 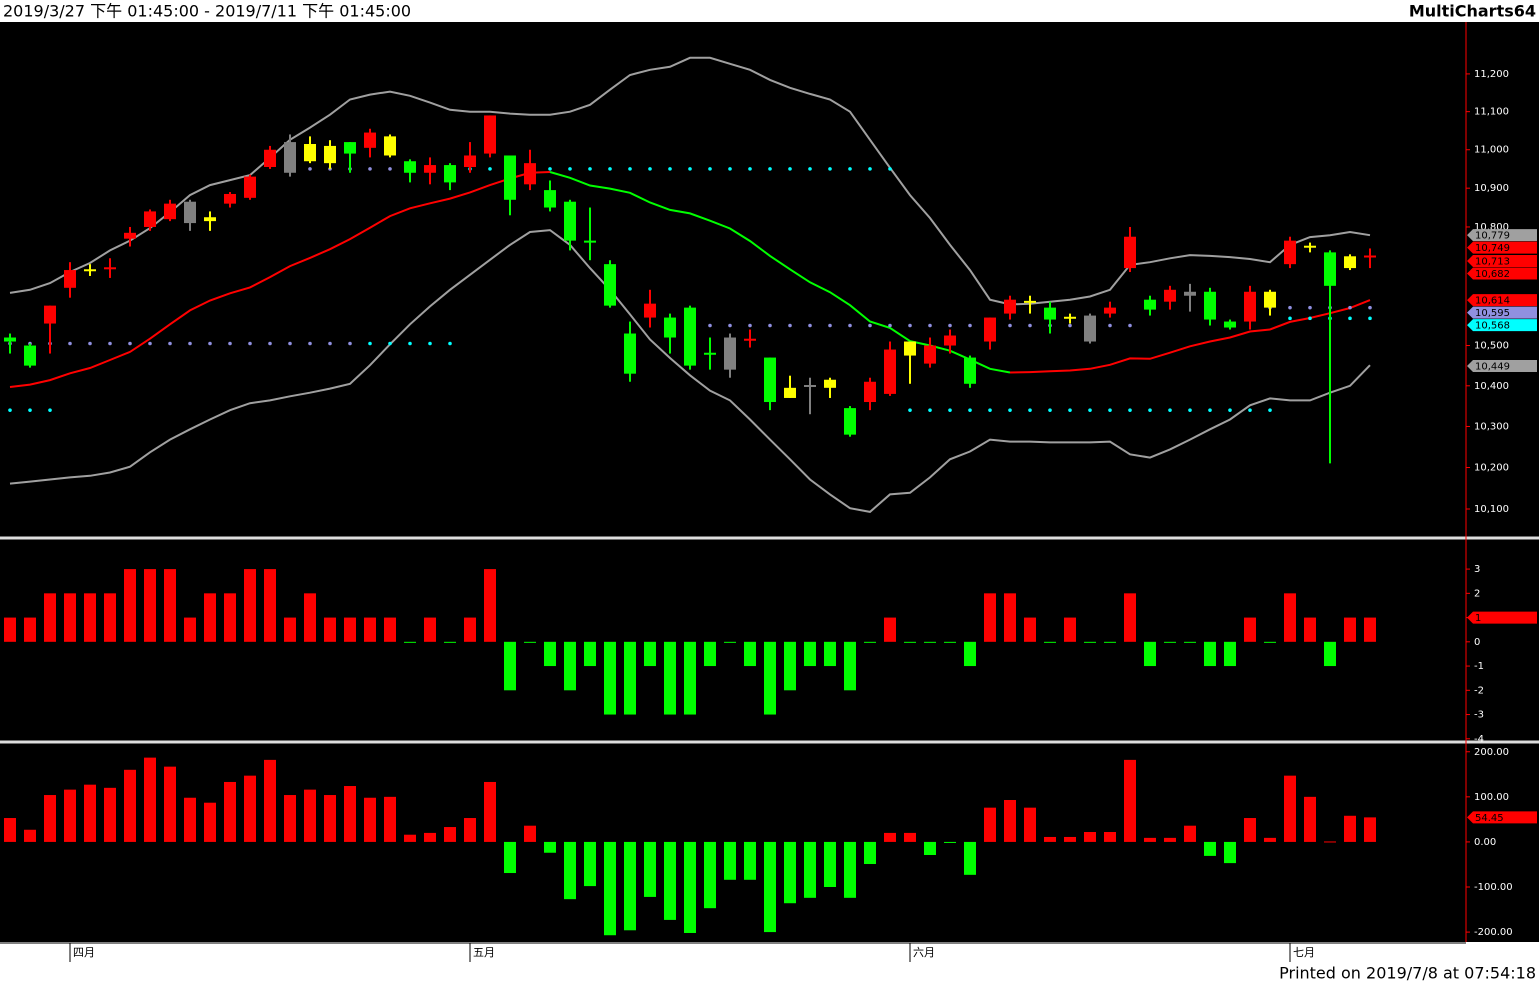 I want to click on price-tag-label: 10,595, so click(x=1492, y=313).